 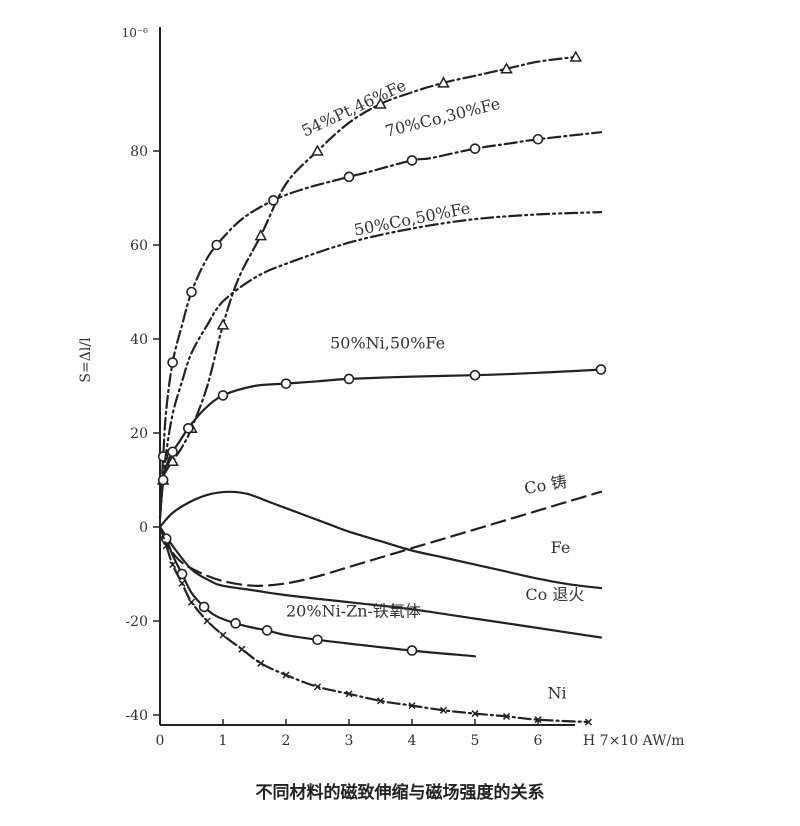 I want to click on x-tick-label: 2, so click(x=286, y=741).